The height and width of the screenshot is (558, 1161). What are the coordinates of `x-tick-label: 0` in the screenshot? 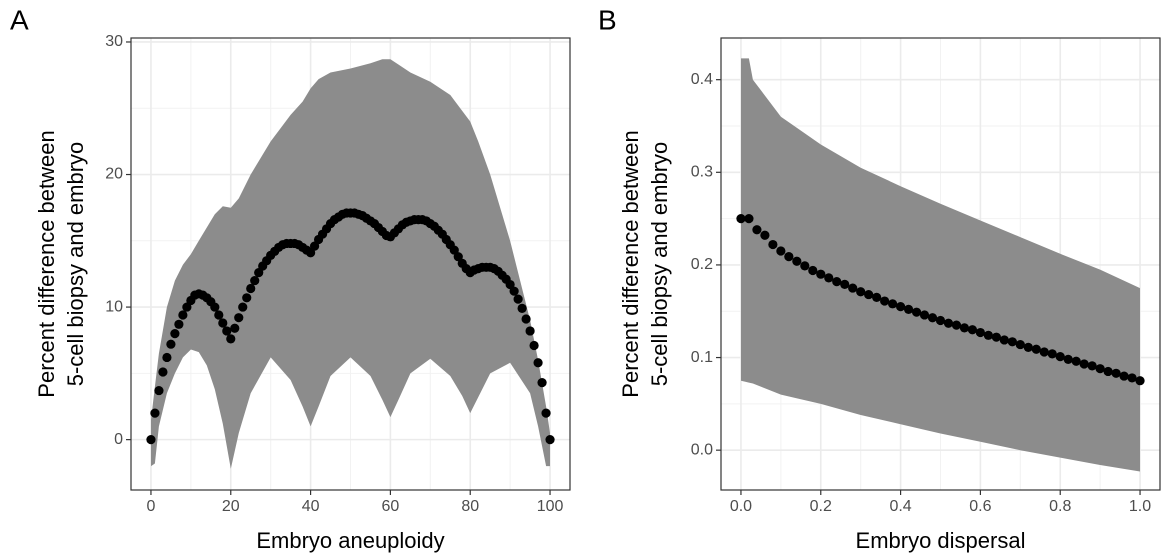 It's located at (151, 506).